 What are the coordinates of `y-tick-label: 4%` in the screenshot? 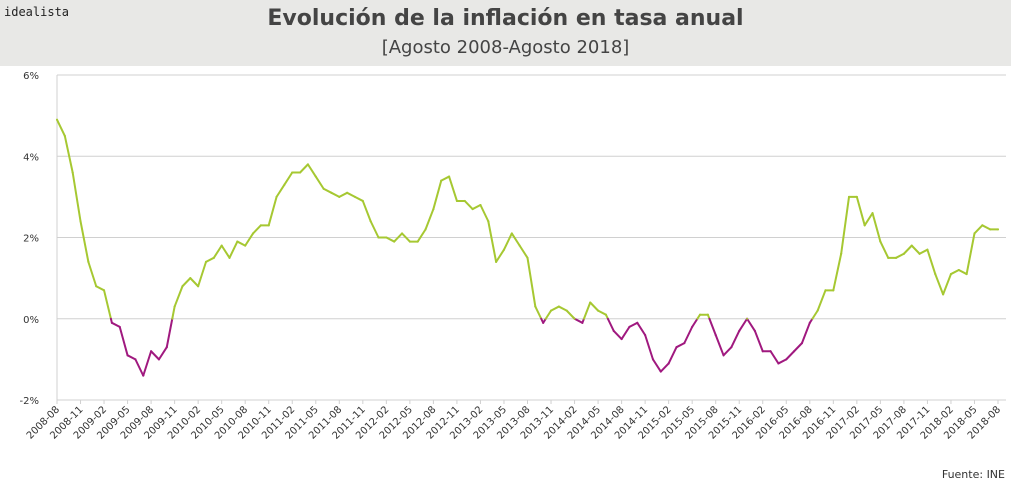 It's located at (31, 157).